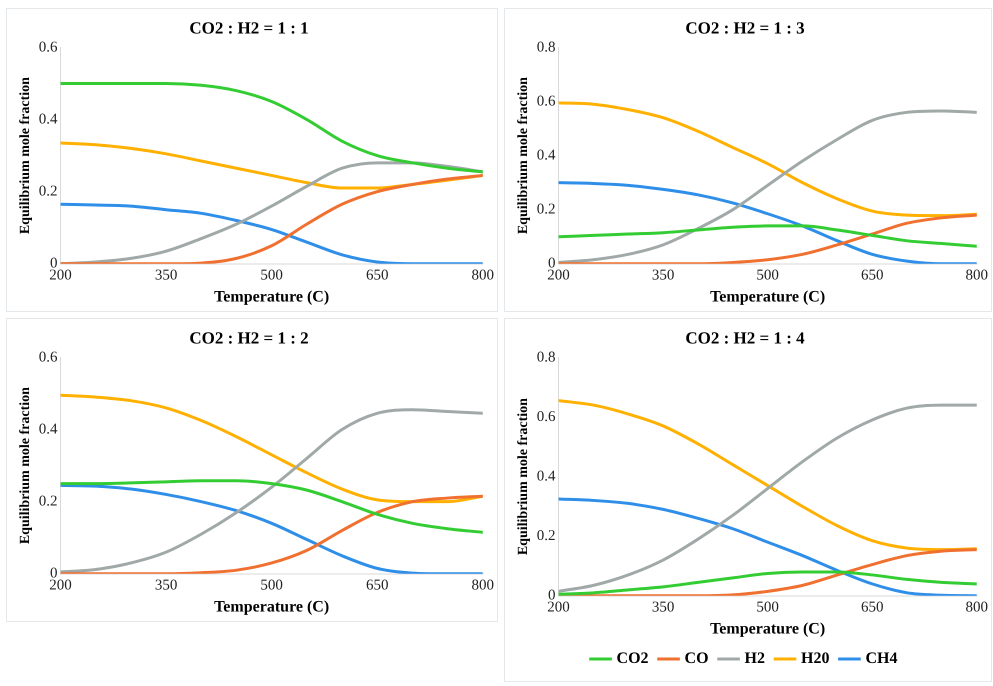 The width and height of the screenshot is (993, 686). Describe the element at coordinates (745, 28) in the screenshot. I see `chart-title: CO2 : H2 = 1 : 3` at that location.